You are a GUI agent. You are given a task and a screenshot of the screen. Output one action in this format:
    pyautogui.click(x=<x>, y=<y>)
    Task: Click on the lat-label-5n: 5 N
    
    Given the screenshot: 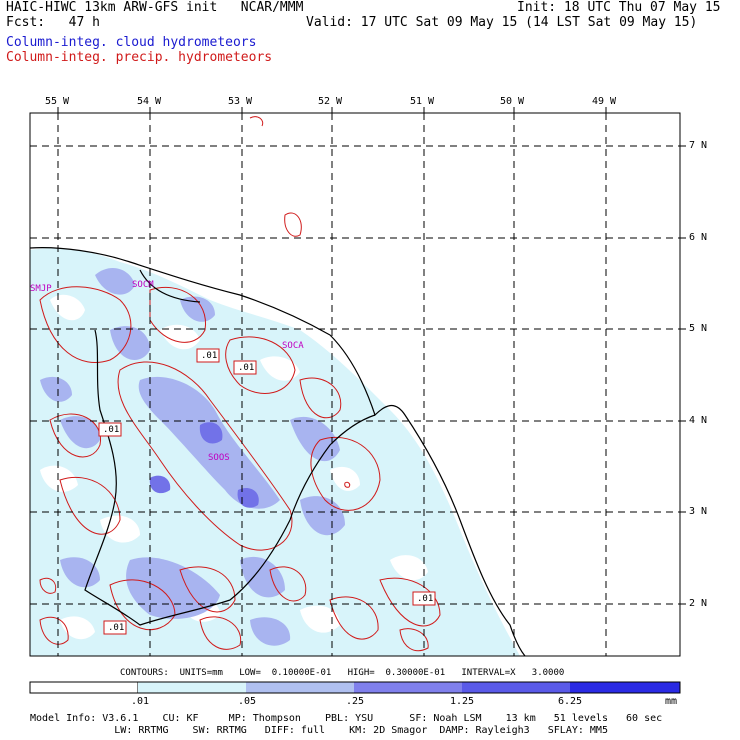 What is the action you would take?
    pyautogui.click(x=698, y=328)
    